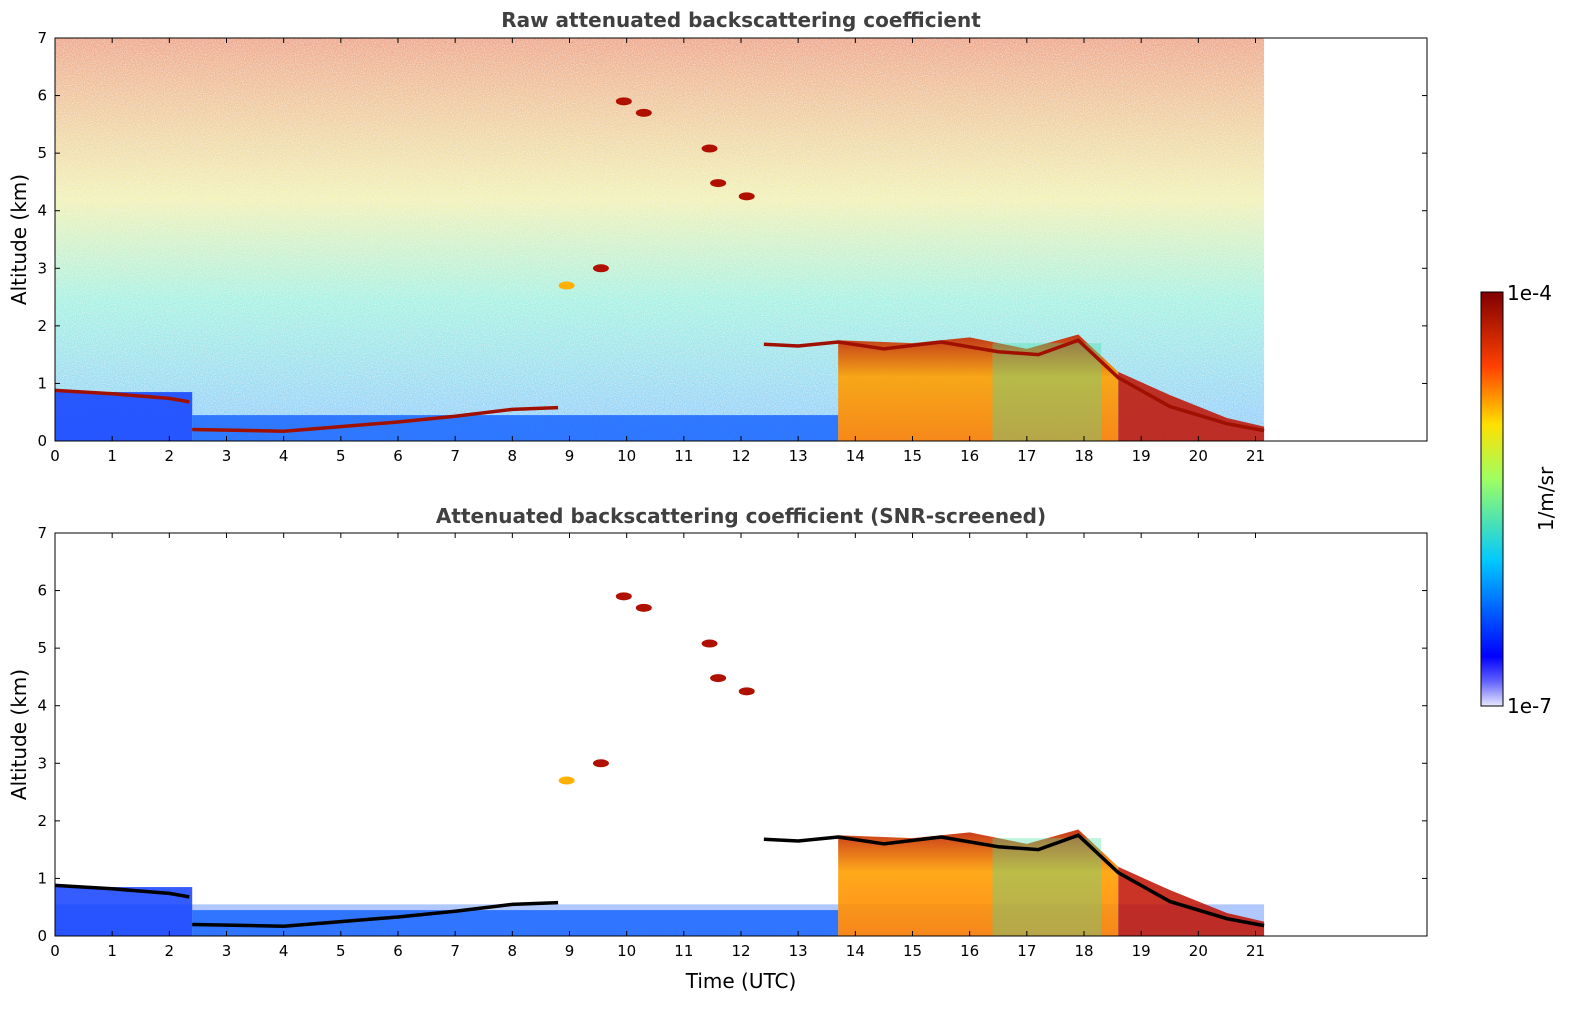  I want to click on x-tick-label: 8, so click(513, 951).